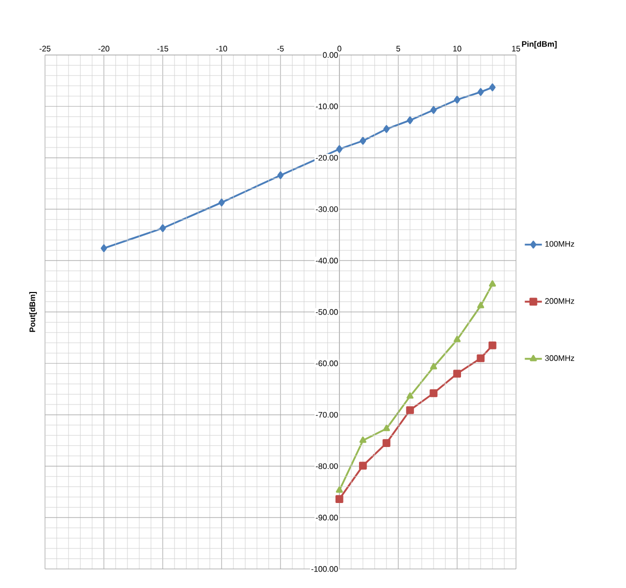 The width and height of the screenshot is (626, 588). What do you see at coordinates (457, 49) in the screenshot?
I see `x-tick-label: 10` at bounding box center [457, 49].